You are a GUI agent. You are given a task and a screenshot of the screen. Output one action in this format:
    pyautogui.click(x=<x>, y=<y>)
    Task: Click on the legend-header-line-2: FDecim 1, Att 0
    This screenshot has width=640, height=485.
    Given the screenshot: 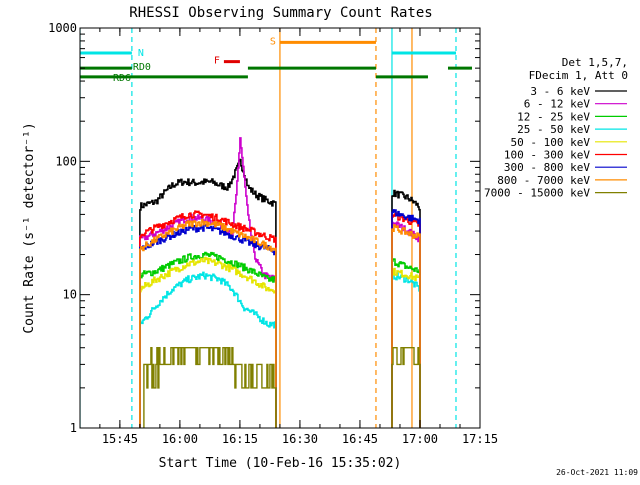 What is the action you would take?
    pyautogui.click(x=578, y=75)
    